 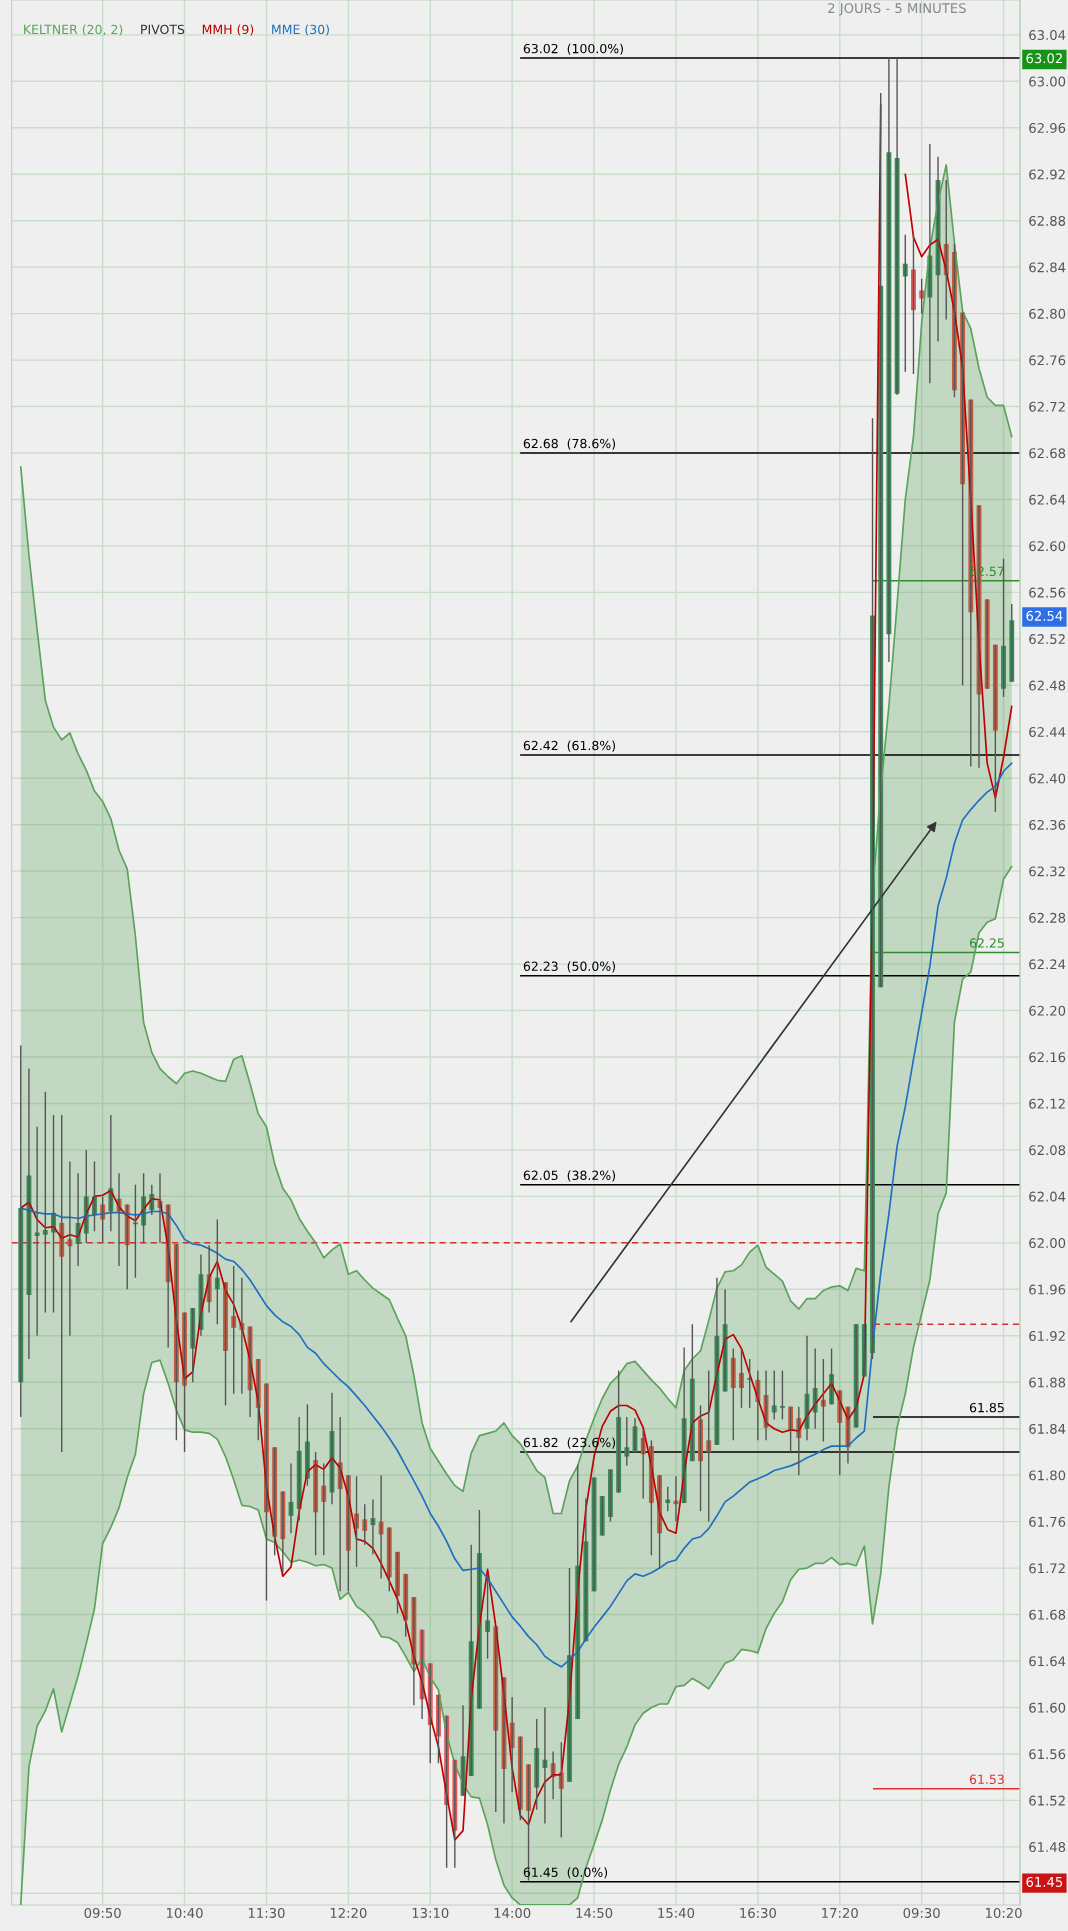 I want to click on ref-line-label: 61.85, so click(x=986, y=1407).